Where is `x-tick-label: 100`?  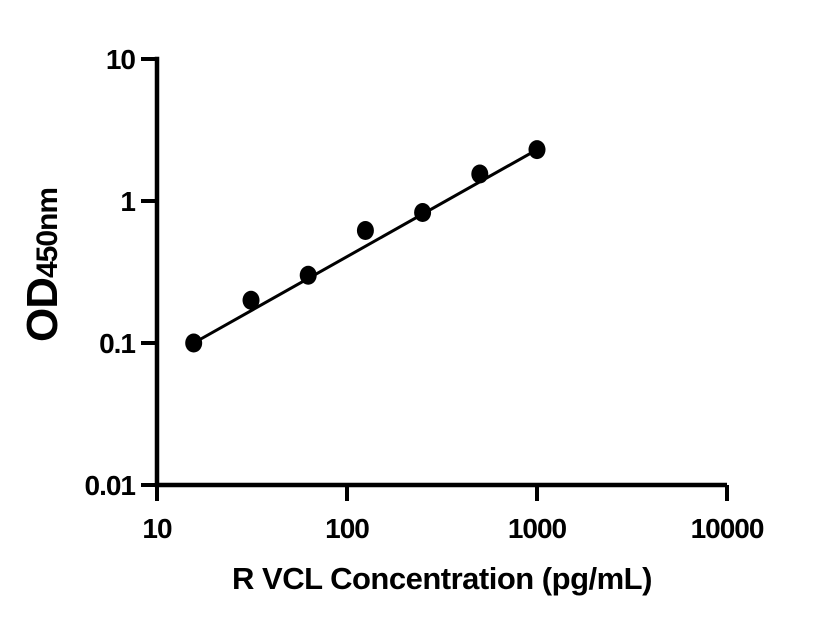
x-tick-label: 100 is located at coordinates (347, 528).